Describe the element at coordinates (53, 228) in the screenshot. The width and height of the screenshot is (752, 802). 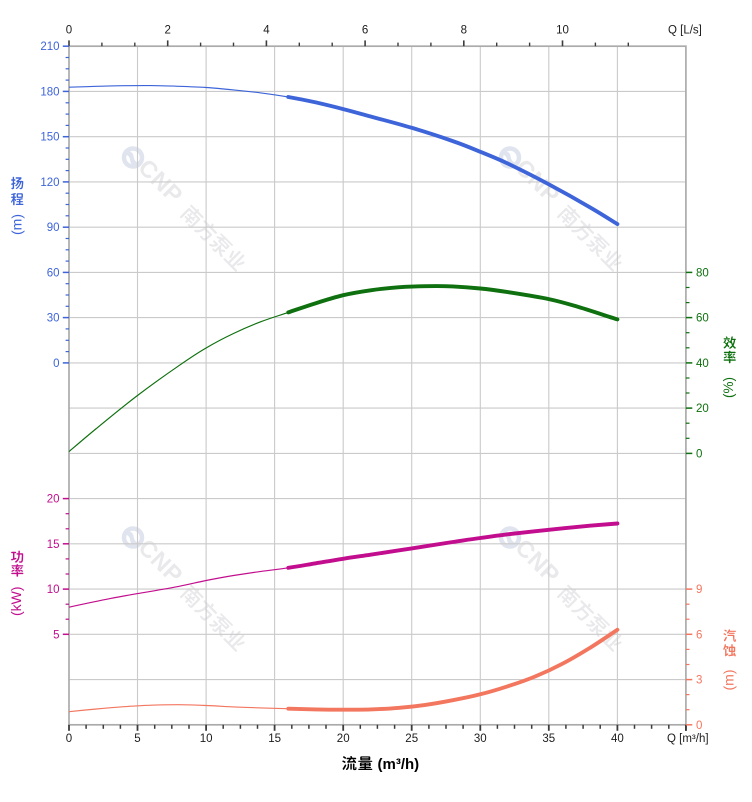
I see `svg-text: 90` at that location.